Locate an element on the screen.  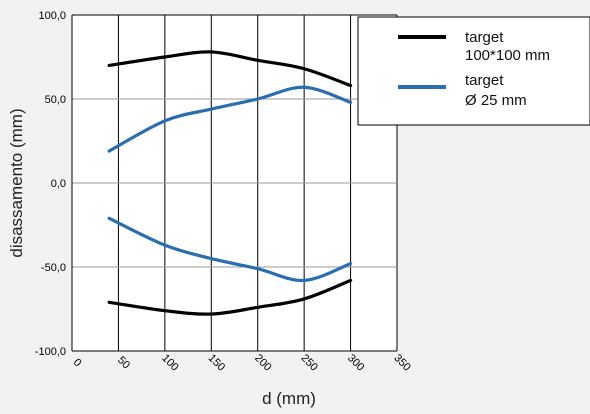
x-tick-label: 150 is located at coordinates (216, 362).